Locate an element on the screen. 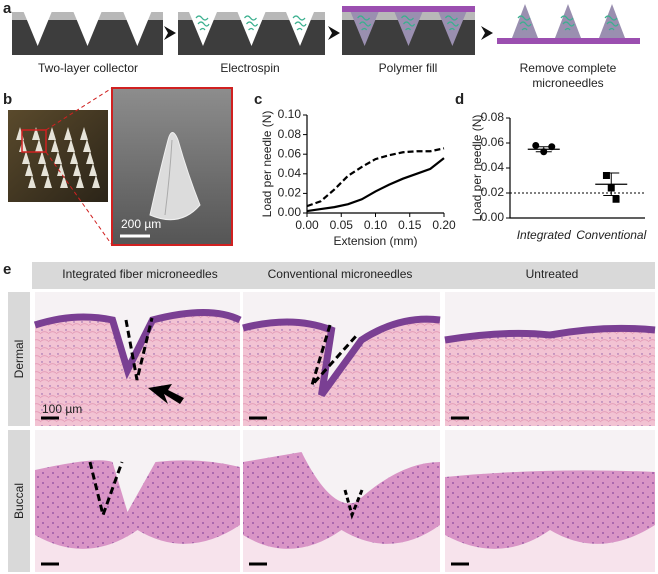 This screenshot has width=658, height=574. x-tick-label: Conventional is located at coordinates (611, 235).